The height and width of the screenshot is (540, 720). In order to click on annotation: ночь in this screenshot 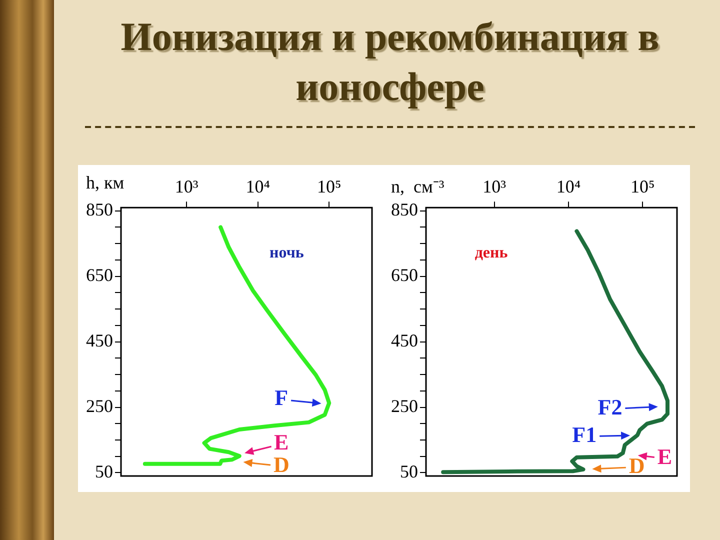, I will do `click(287, 253)`.